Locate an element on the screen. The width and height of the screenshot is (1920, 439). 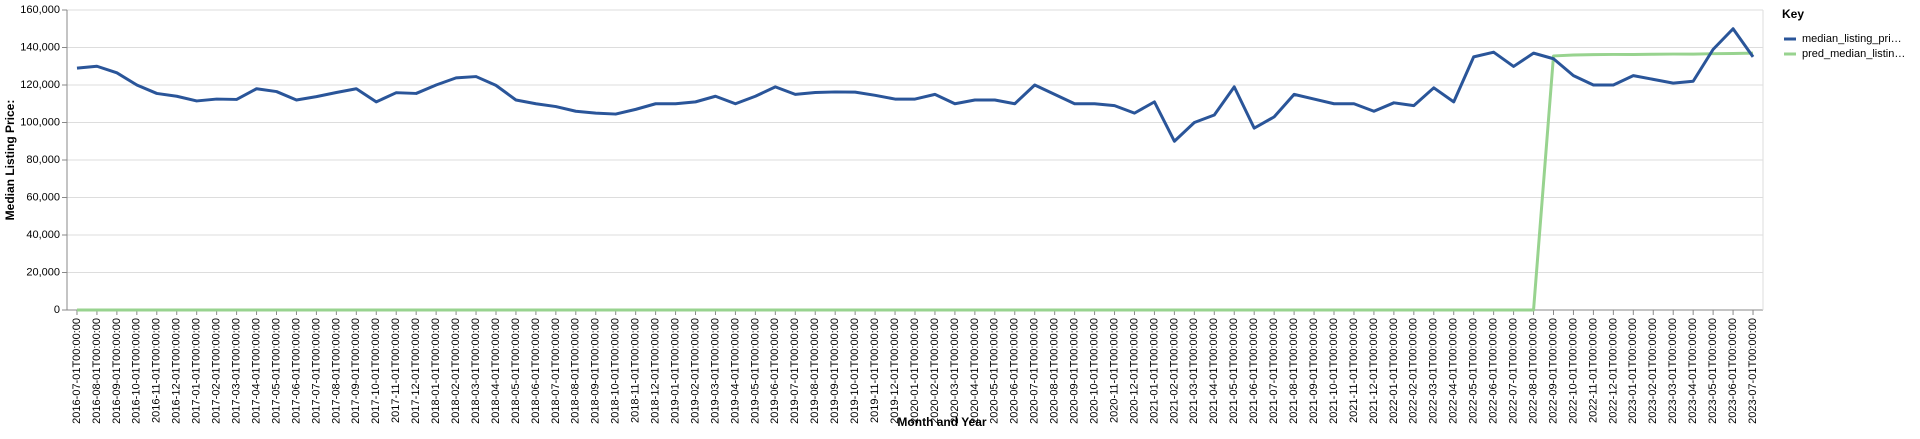
x-tick-label: 2021-02-01T00:00:00 is located at coordinates (1174, 371).